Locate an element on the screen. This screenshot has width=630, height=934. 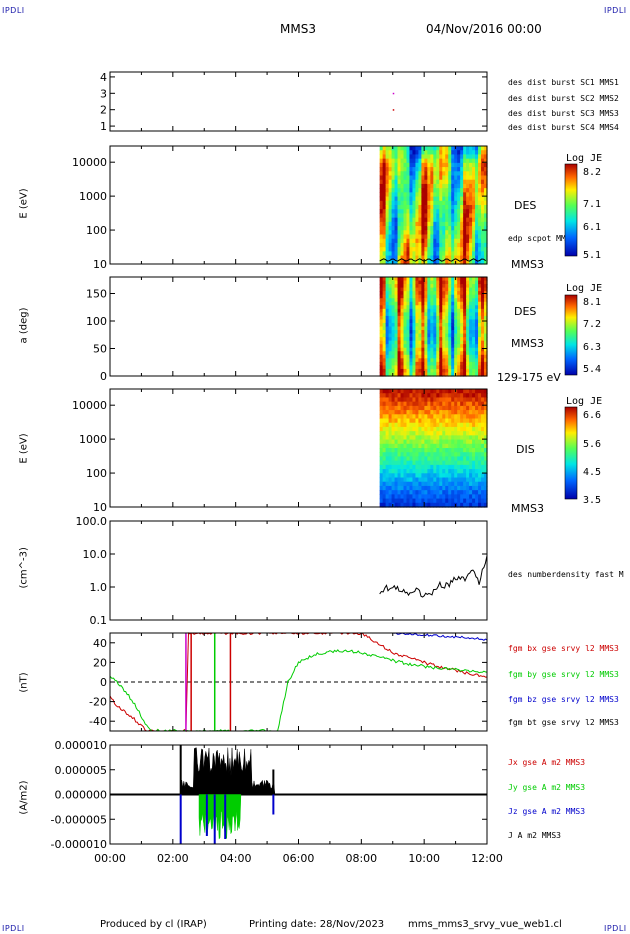
ipdli-mark-bottom-right: IPDLI is located at coordinates (615, 928).